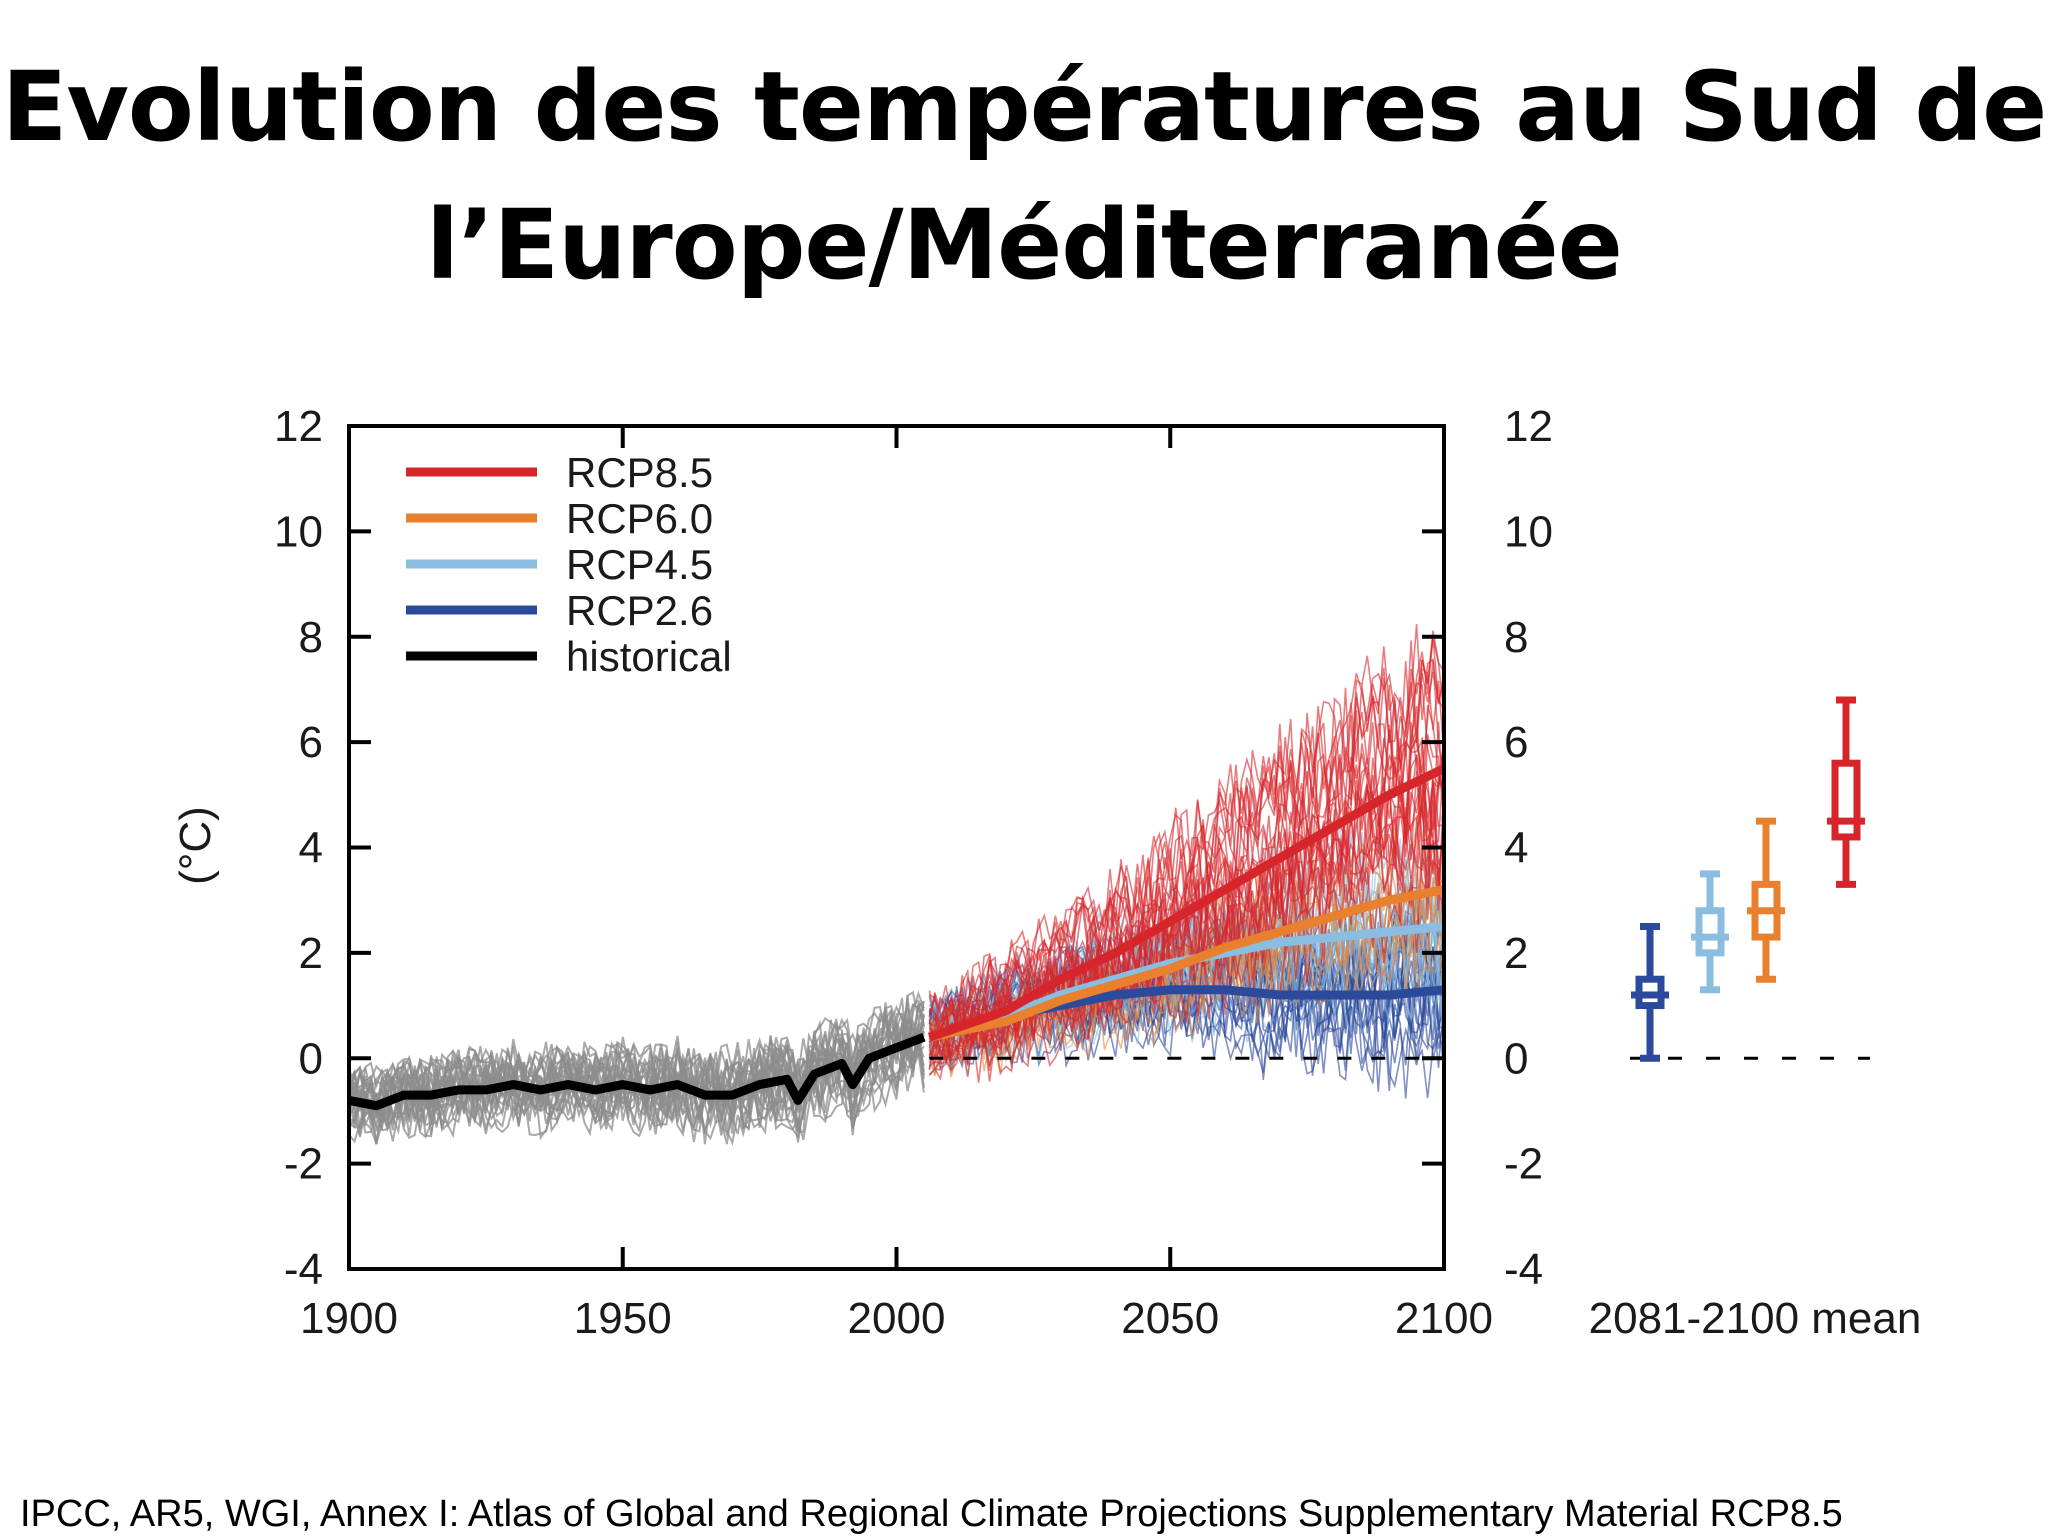  What do you see at coordinates (311, 848) in the screenshot?
I see `y-tick-label: 4` at bounding box center [311, 848].